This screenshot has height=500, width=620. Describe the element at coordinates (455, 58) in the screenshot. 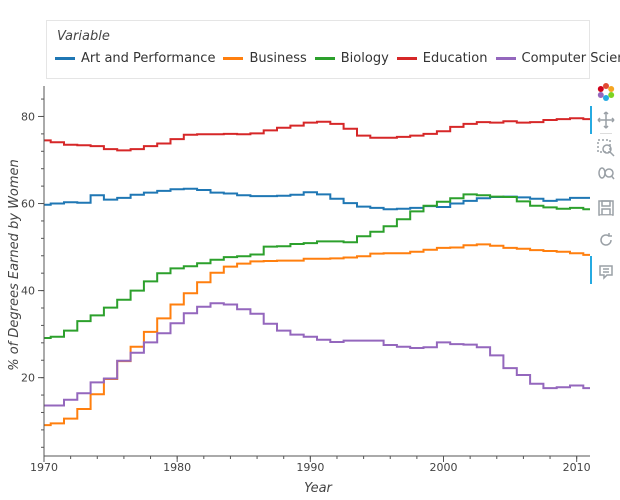

I see `legend-label: Education` at that location.